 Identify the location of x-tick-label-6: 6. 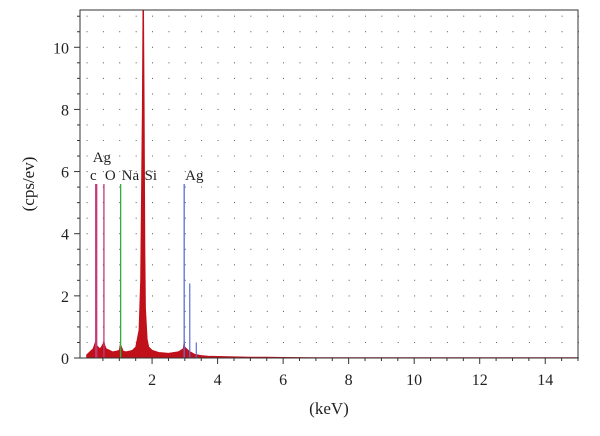
(283, 380).